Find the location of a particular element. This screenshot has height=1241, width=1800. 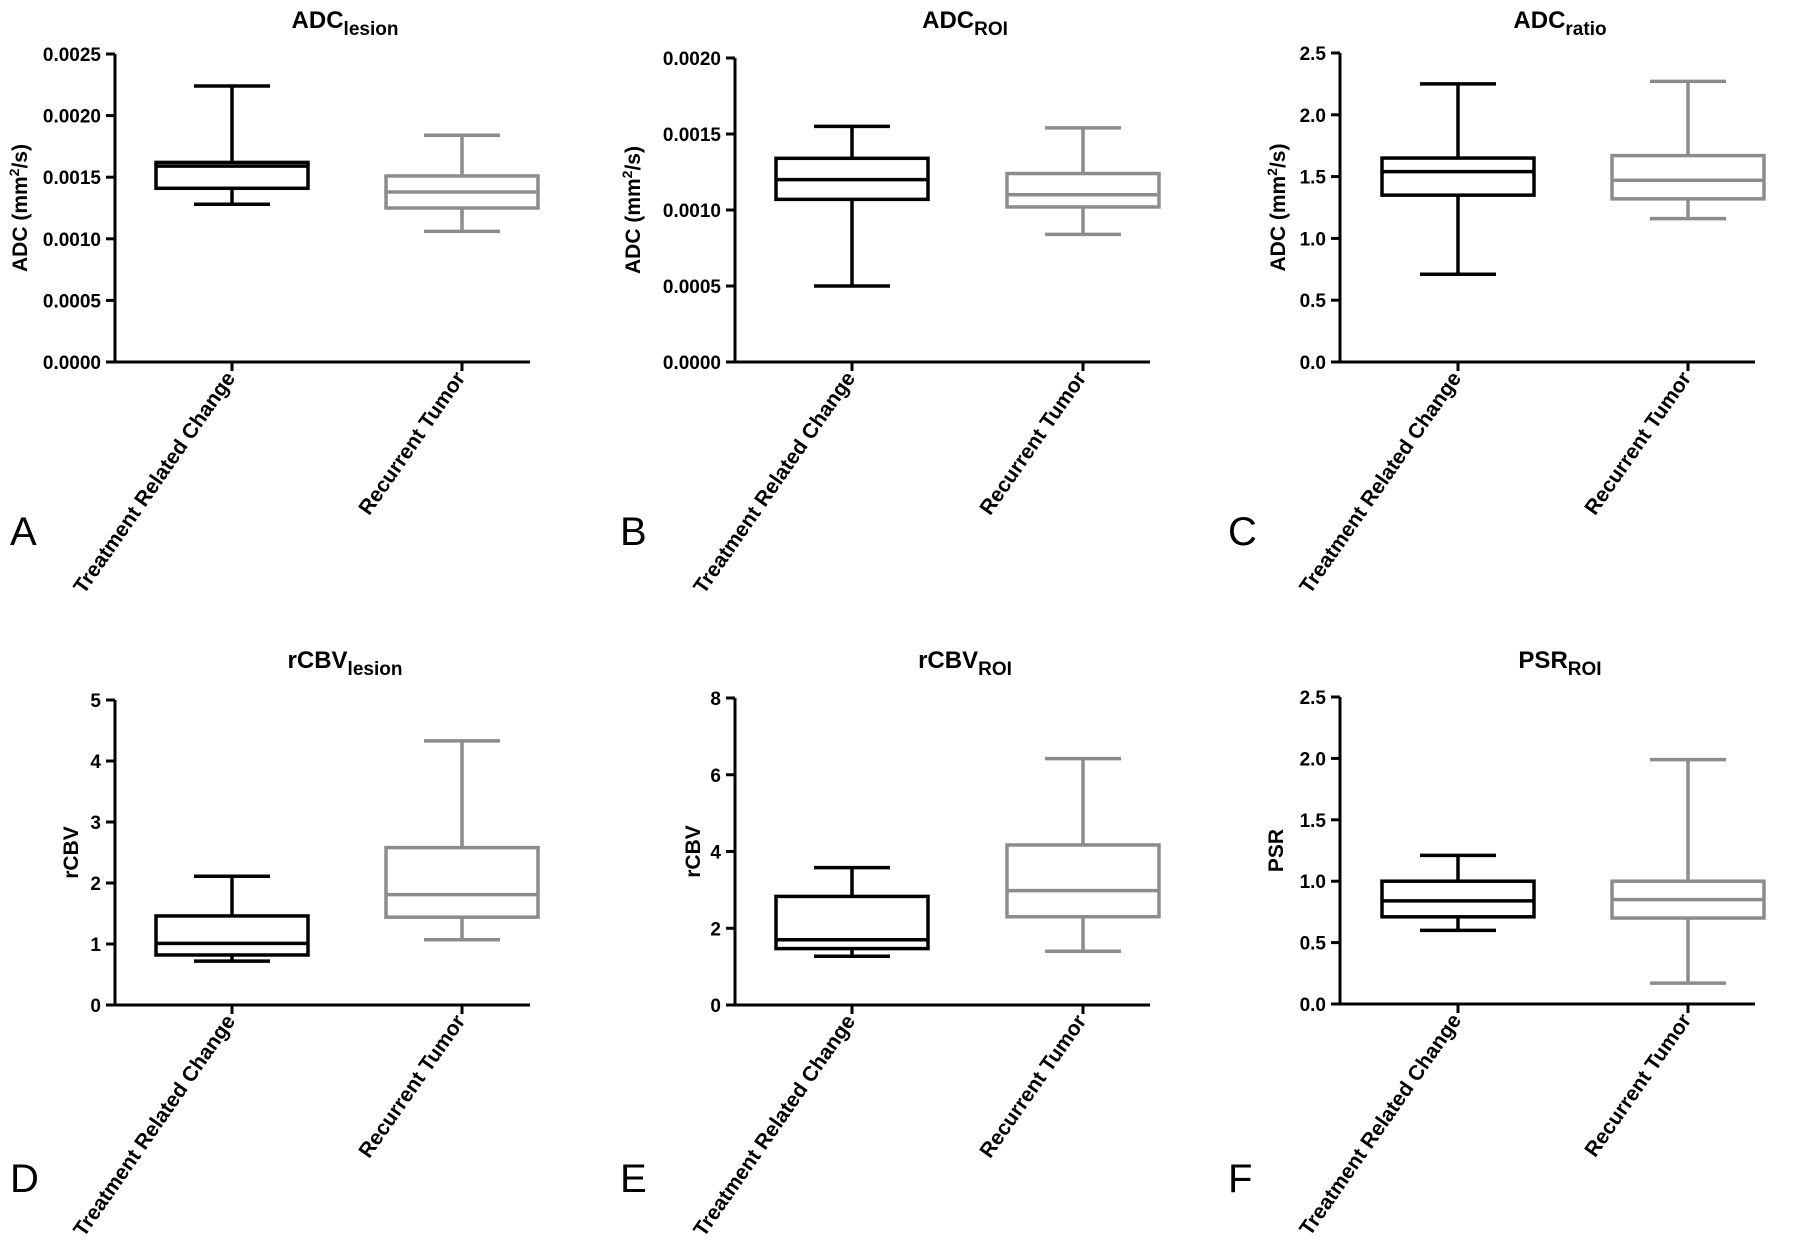

panel-label: E is located at coordinates (633, 1179).